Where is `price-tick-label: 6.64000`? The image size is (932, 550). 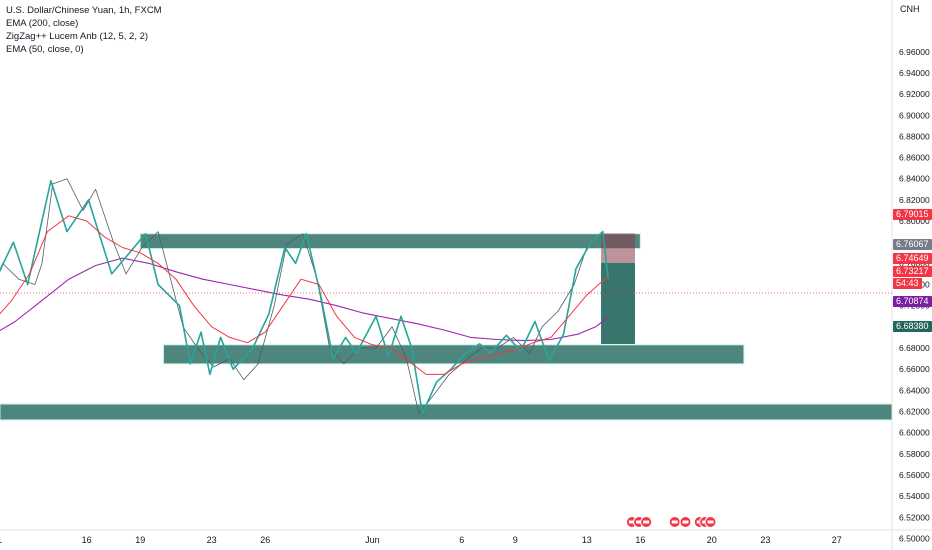 price-tick-label: 6.64000 is located at coordinates (914, 390).